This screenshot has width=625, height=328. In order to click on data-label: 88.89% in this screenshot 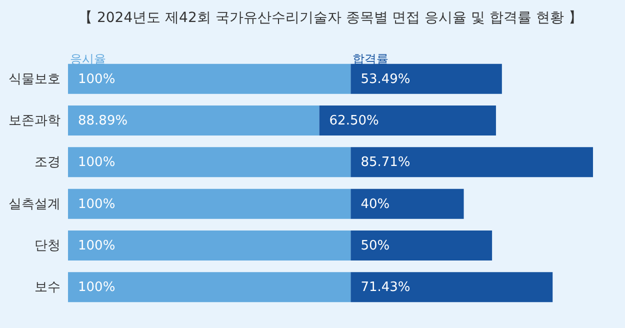, I will do `click(103, 121)`.